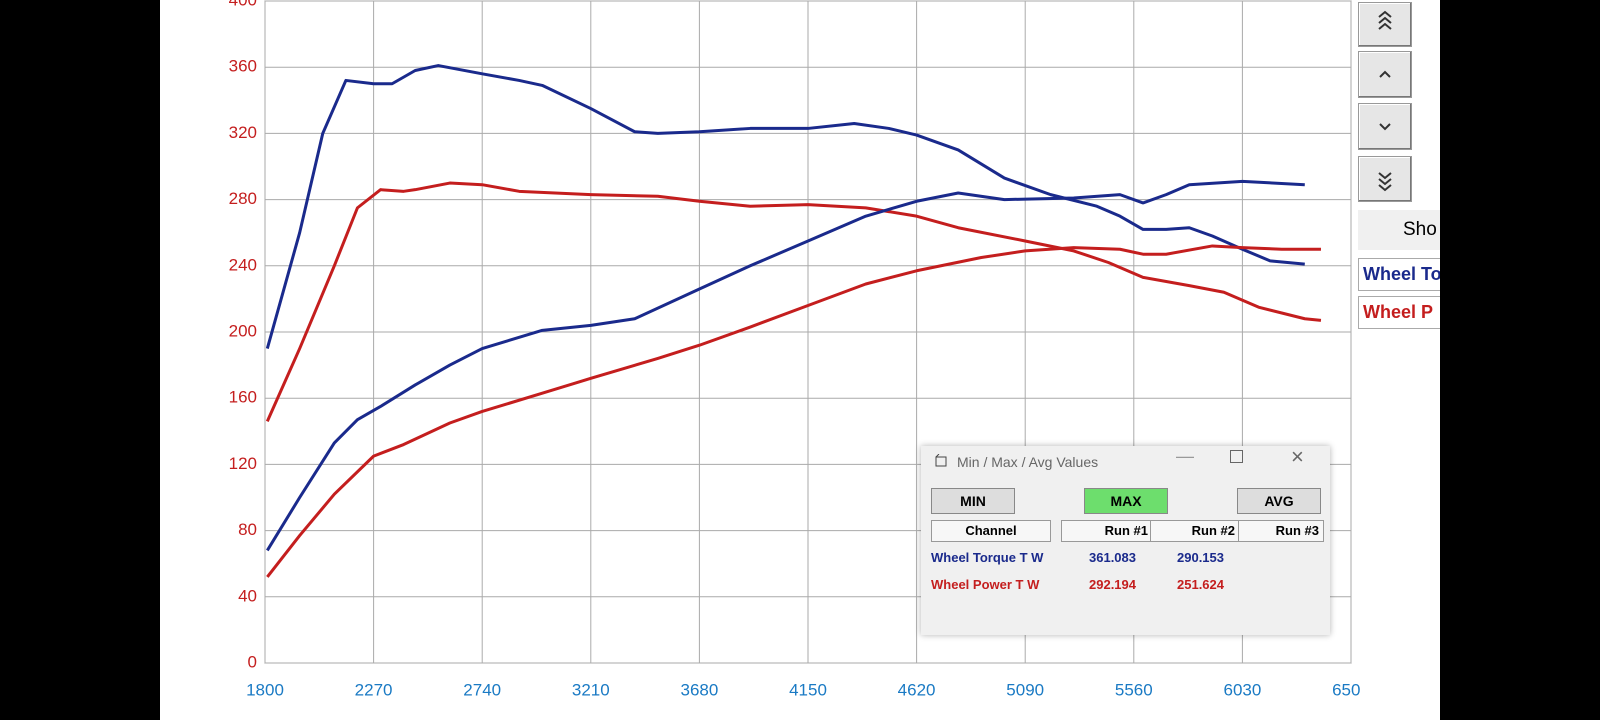 The width and height of the screenshot is (1600, 720). What do you see at coordinates (808, 689) in the screenshot?
I see `x-tick-label: 4150` at bounding box center [808, 689].